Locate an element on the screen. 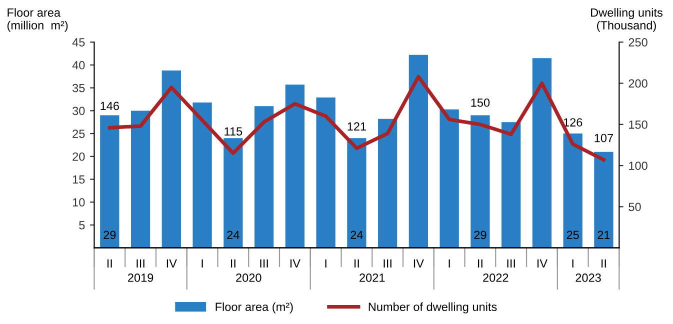 The height and width of the screenshot is (324, 673). data-label: 146 is located at coordinates (109, 106).